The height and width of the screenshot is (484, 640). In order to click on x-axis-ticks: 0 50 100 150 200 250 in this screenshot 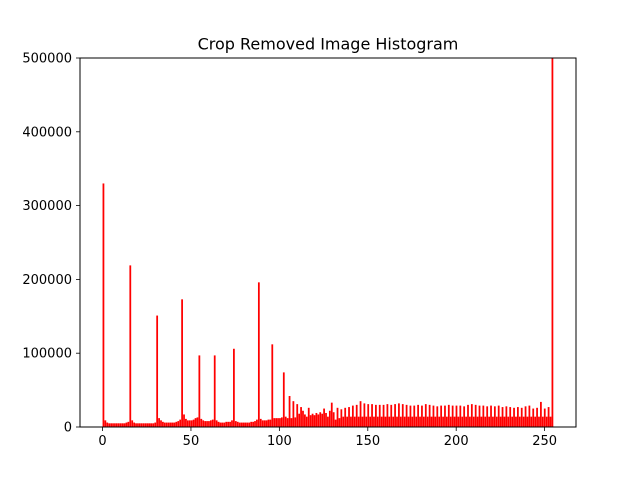, I will do `click(327, 438)`.